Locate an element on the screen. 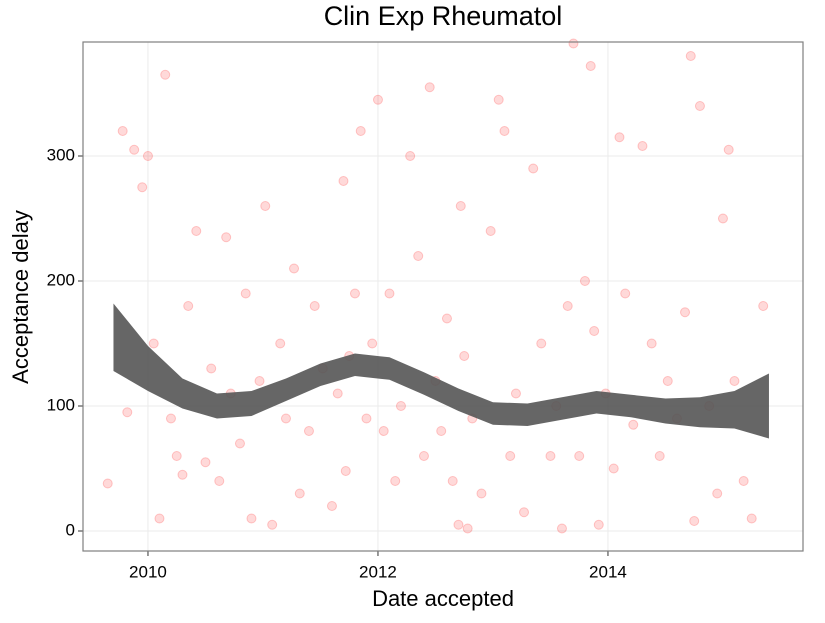  y-tick-label: 0 is located at coordinates (70, 529).